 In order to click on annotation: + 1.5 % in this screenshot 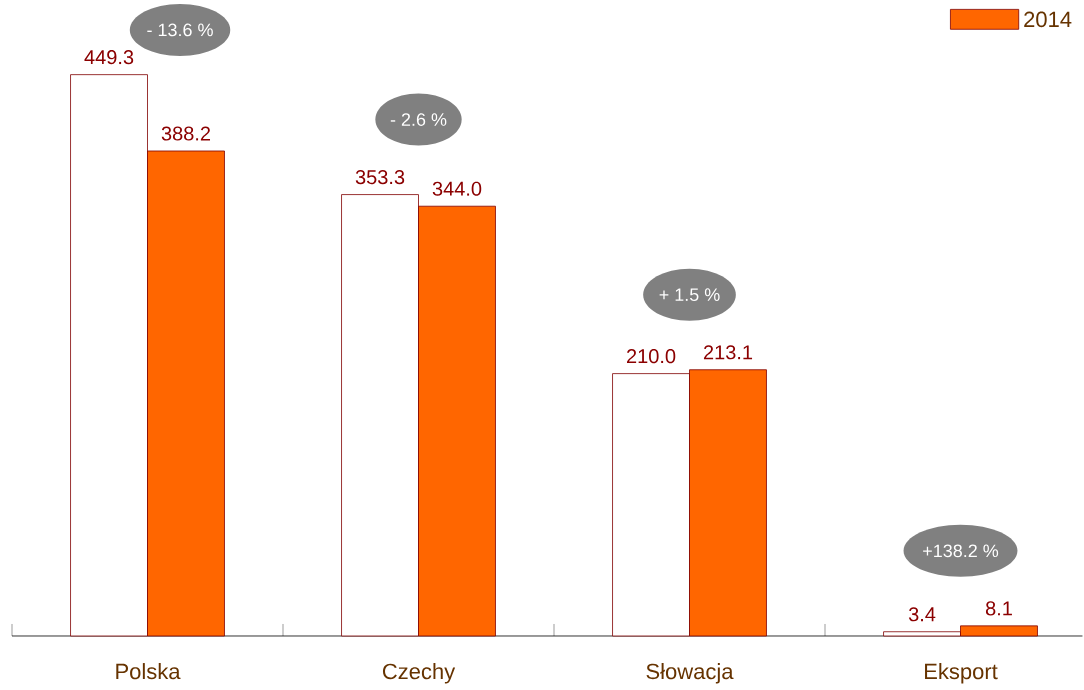, I will do `click(689, 295)`.